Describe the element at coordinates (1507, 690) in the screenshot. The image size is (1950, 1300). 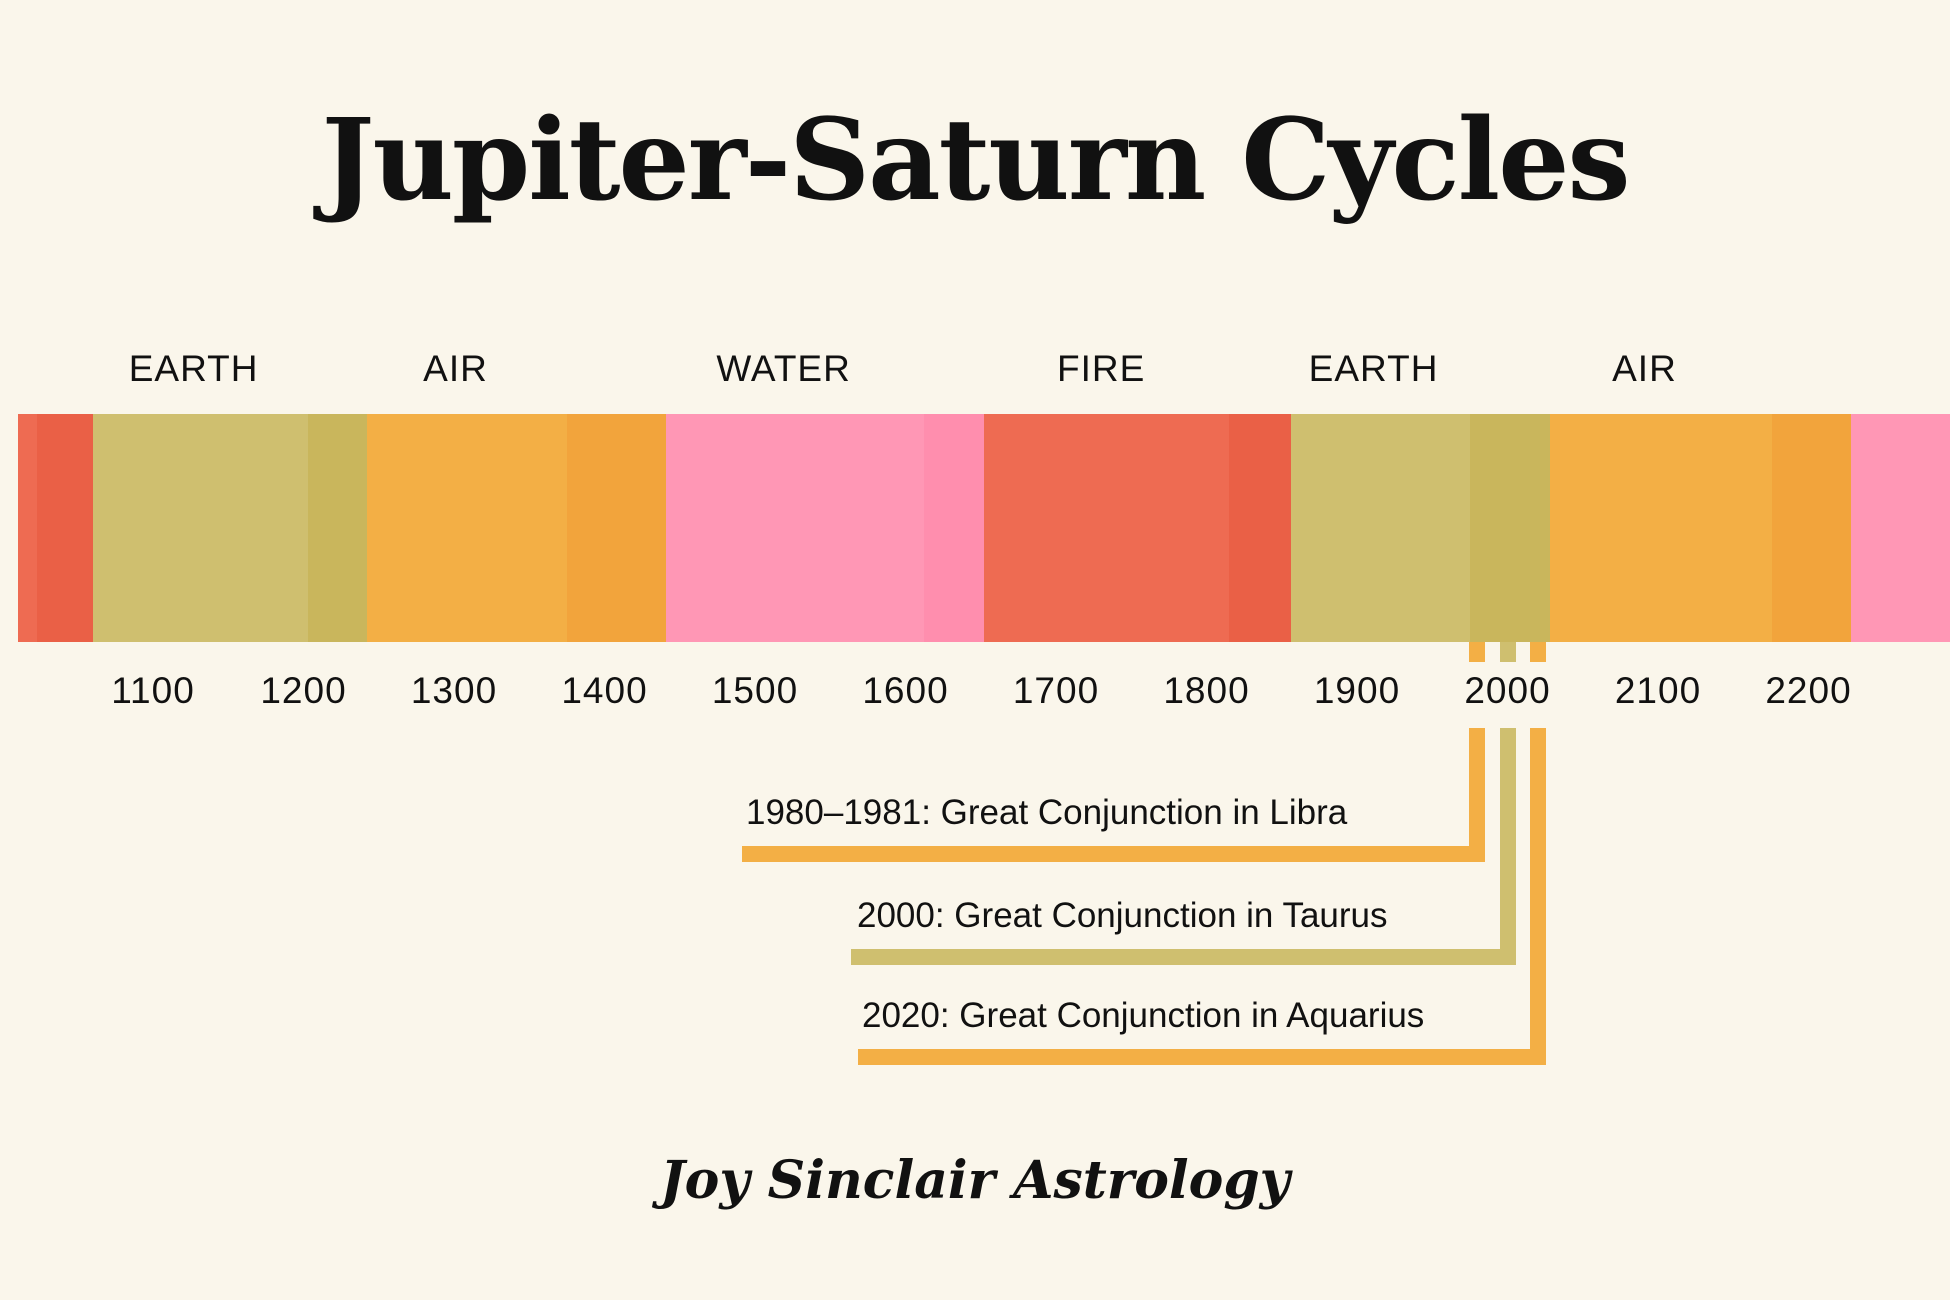
I see `year-tick-label: 2000` at that location.